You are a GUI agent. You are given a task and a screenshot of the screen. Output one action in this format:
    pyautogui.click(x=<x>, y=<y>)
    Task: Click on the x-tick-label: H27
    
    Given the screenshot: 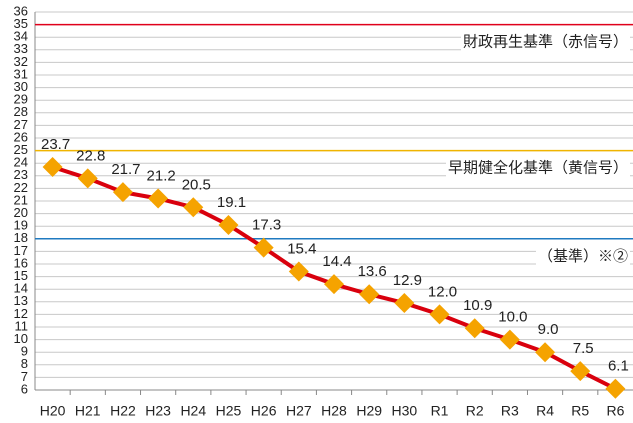 What is the action you would take?
    pyautogui.click(x=299, y=411)
    